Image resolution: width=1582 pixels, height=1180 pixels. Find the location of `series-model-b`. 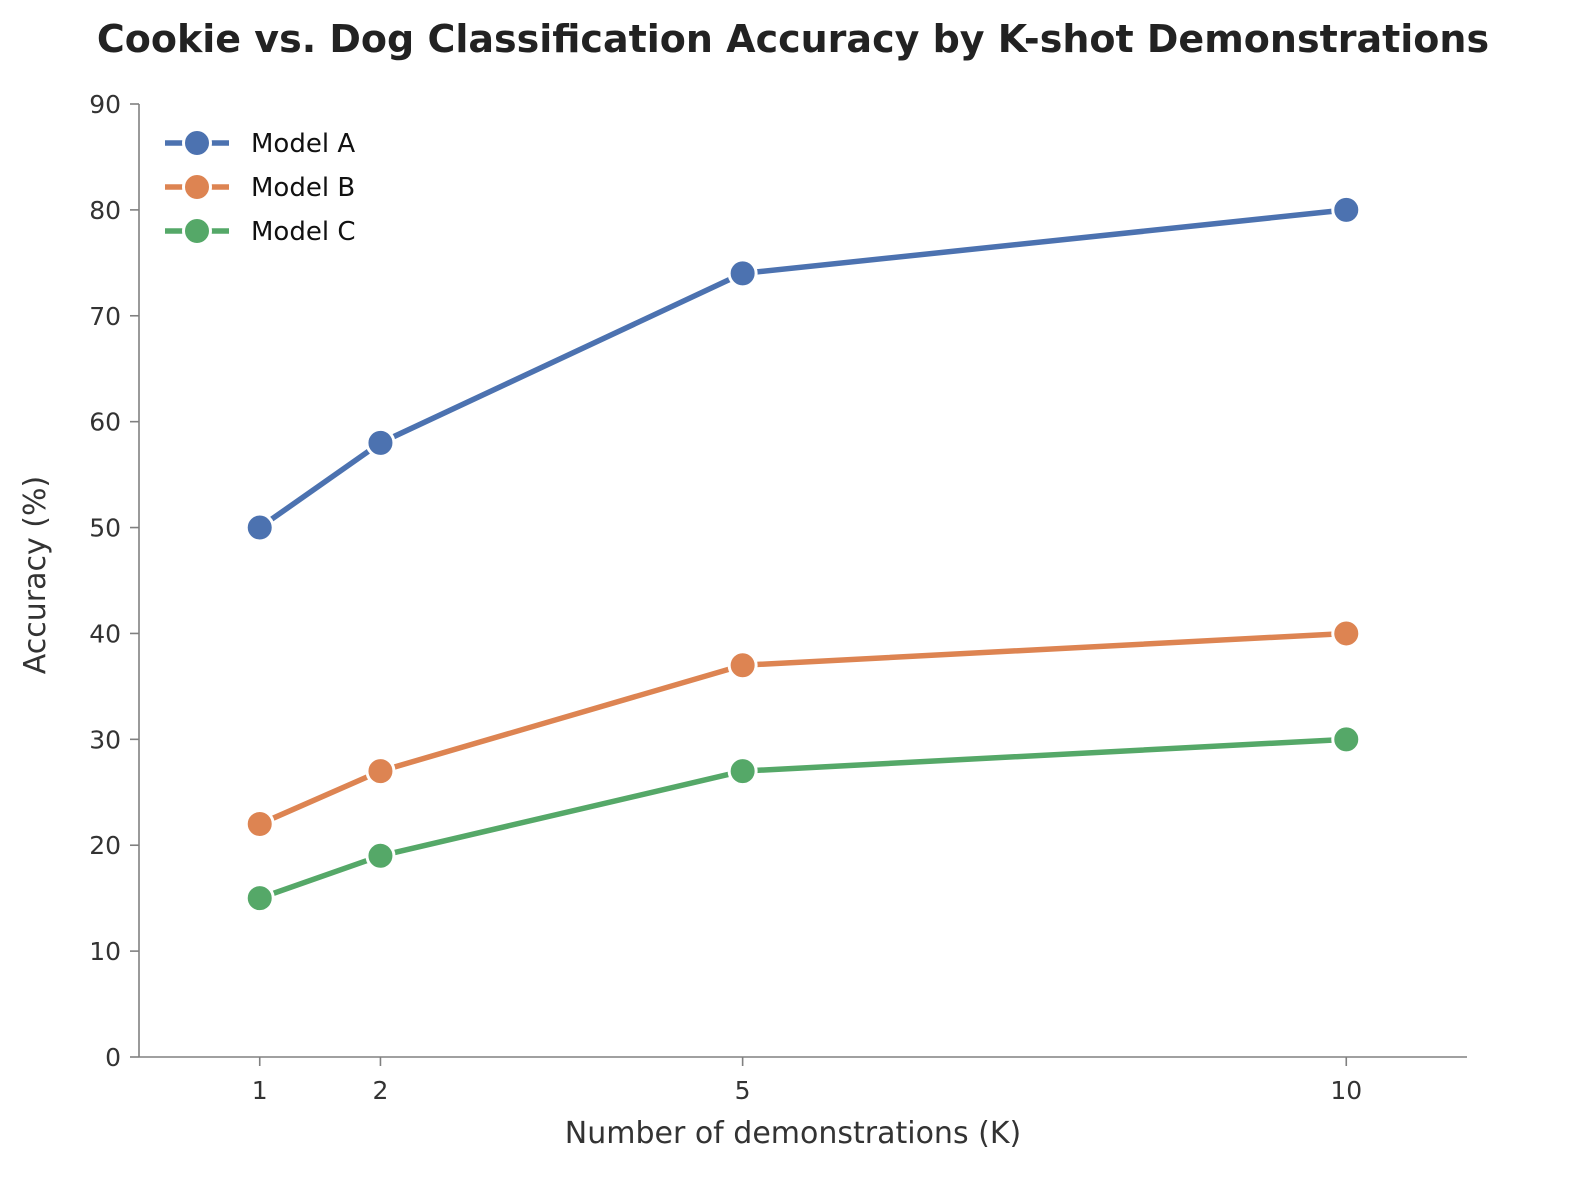

series-model-b is located at coordinates (803, 729).